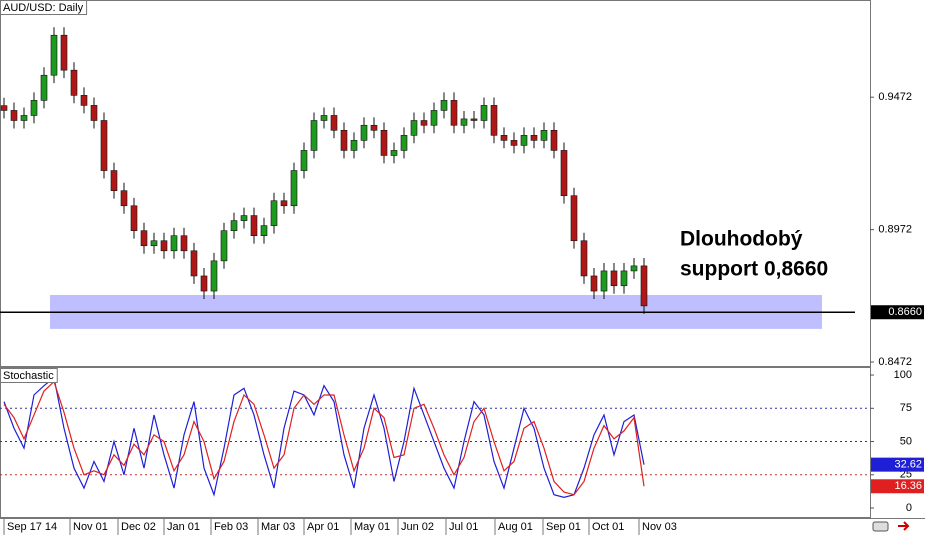  Describe the element at coordinates (891, 526) in the screenshot. I see `corner-icons` at that location.